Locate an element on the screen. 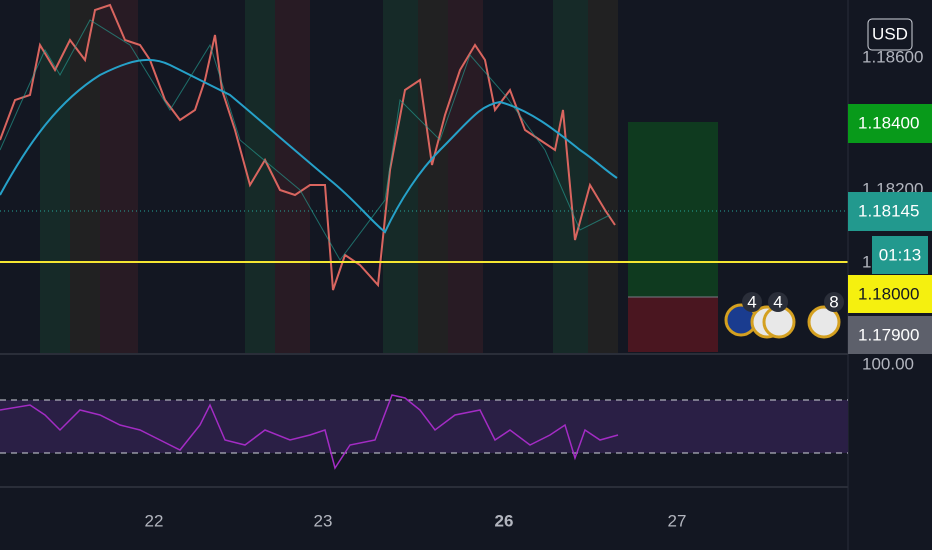  time-label: 23 is located at coordinates (323, 520).